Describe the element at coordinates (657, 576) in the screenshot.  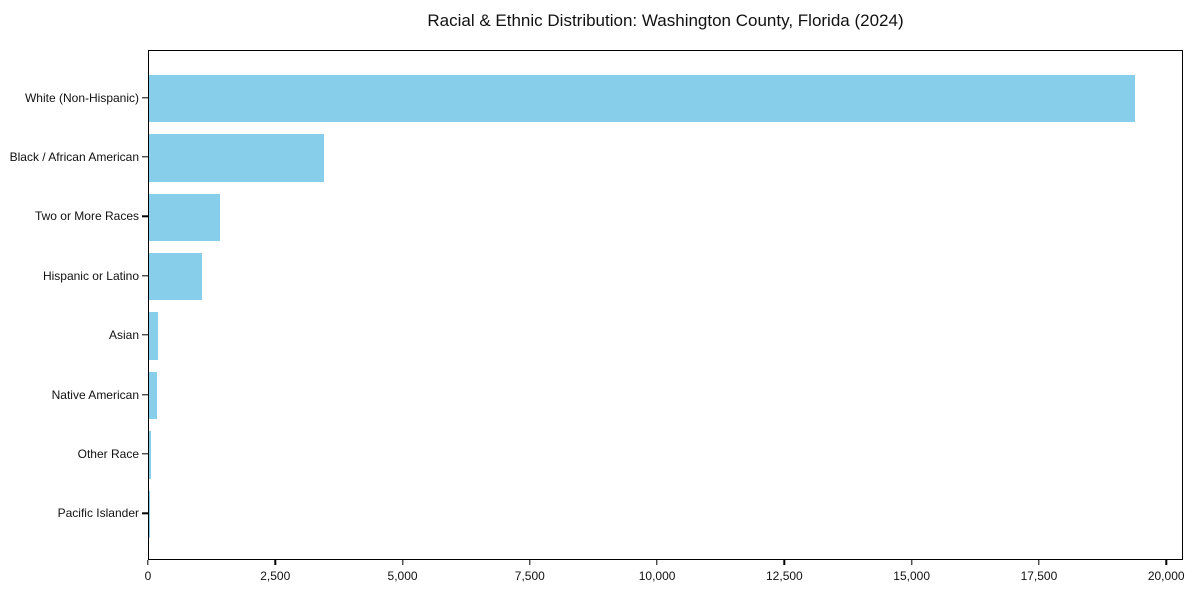
I see `x-tick-label-10000: 10,000` at that location.